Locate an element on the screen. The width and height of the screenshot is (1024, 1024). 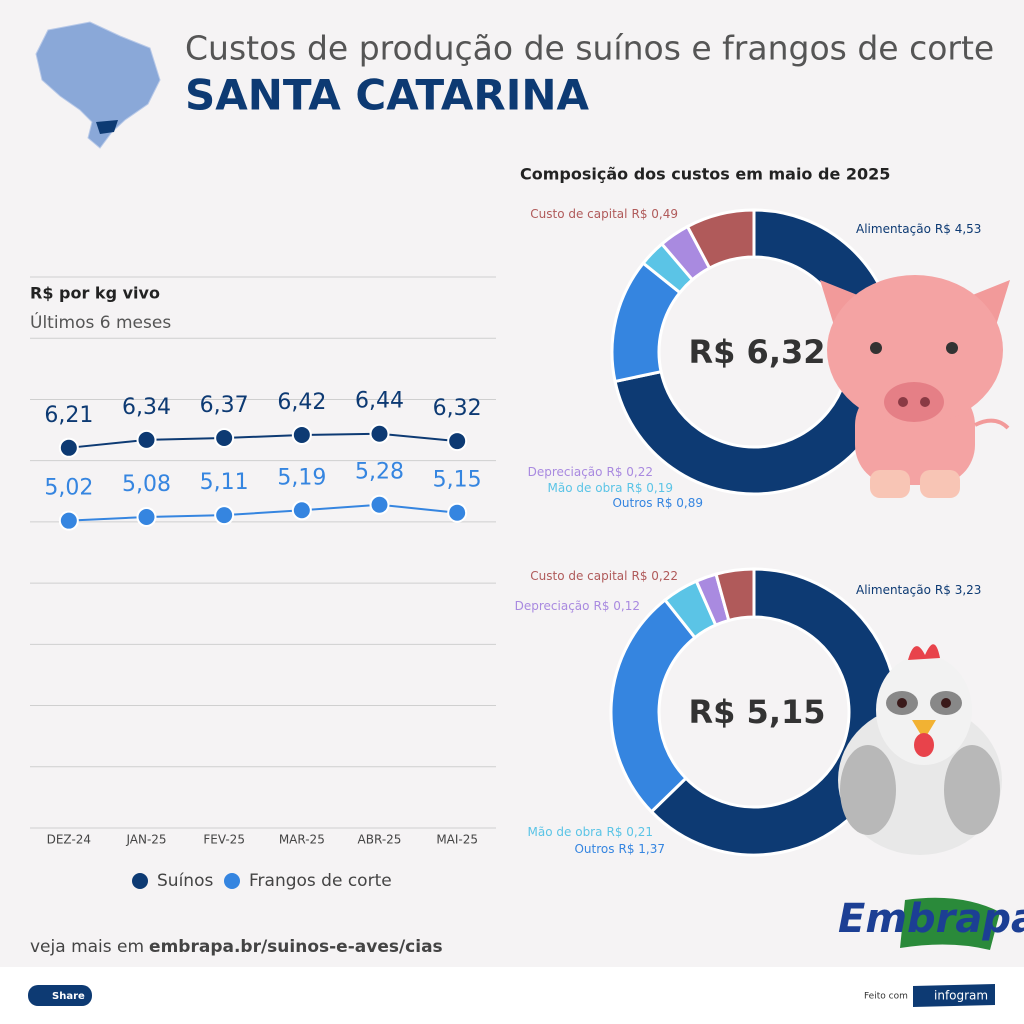
infogram-badge is located at coordinates (954, 995).